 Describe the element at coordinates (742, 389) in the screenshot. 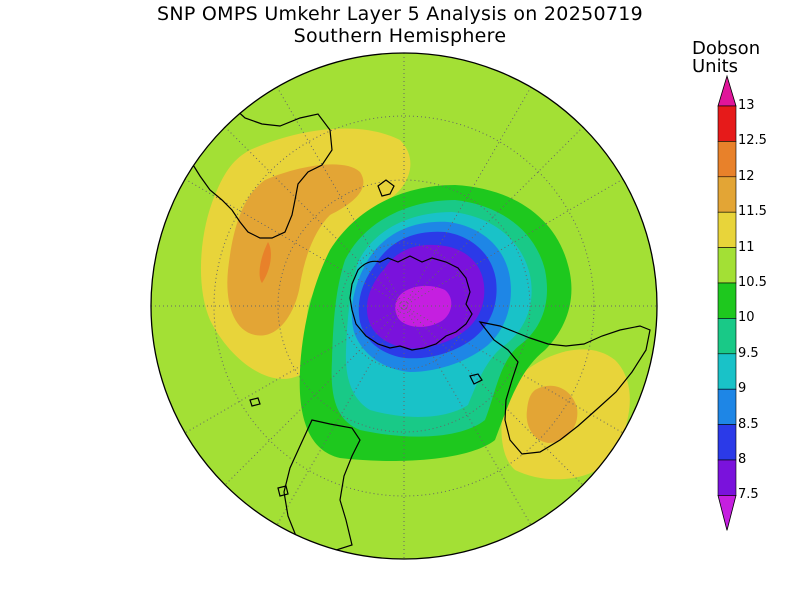

I see `colorbar-tick-label: 9` at that location.